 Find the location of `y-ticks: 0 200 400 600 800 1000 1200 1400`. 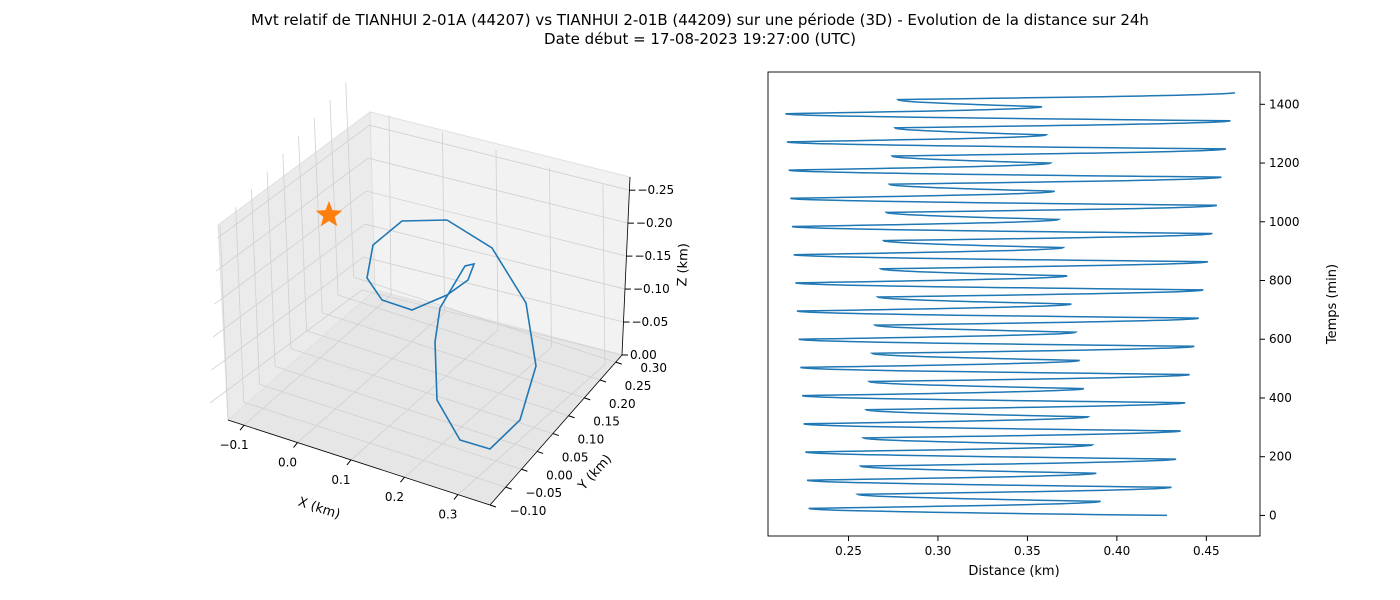

y-ticks: 0 200 400 600 800 1000 1200 1400 is located at coordinates (1280, 309).